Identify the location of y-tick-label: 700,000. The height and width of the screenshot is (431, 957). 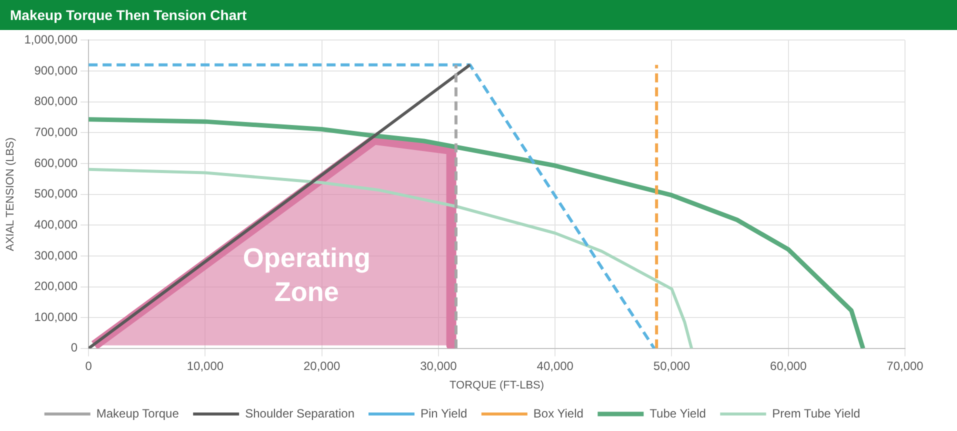
(56, 131).